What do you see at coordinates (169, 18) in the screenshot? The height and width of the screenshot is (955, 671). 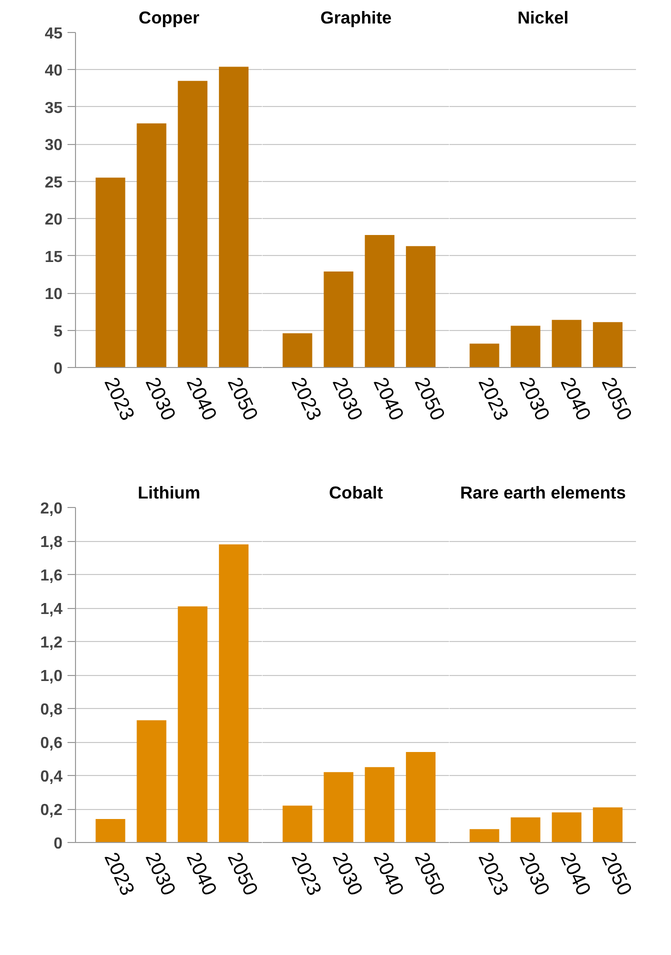 I see `chart-title: Copper` at bounding box center [169, 18].